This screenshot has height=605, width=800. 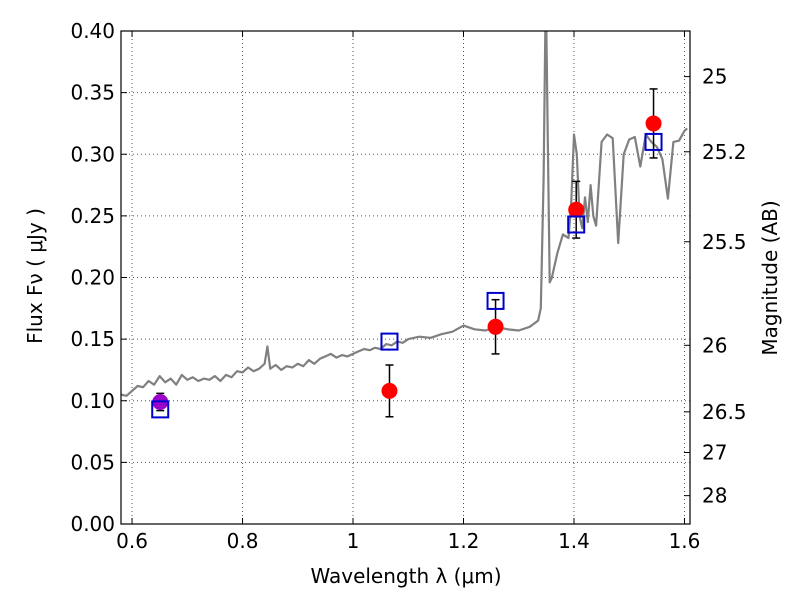 What do you see at coordinates (724, 152) in the screenshot?
I see `y-right-tick-label: 25.2` at bounding box center [724, 152].